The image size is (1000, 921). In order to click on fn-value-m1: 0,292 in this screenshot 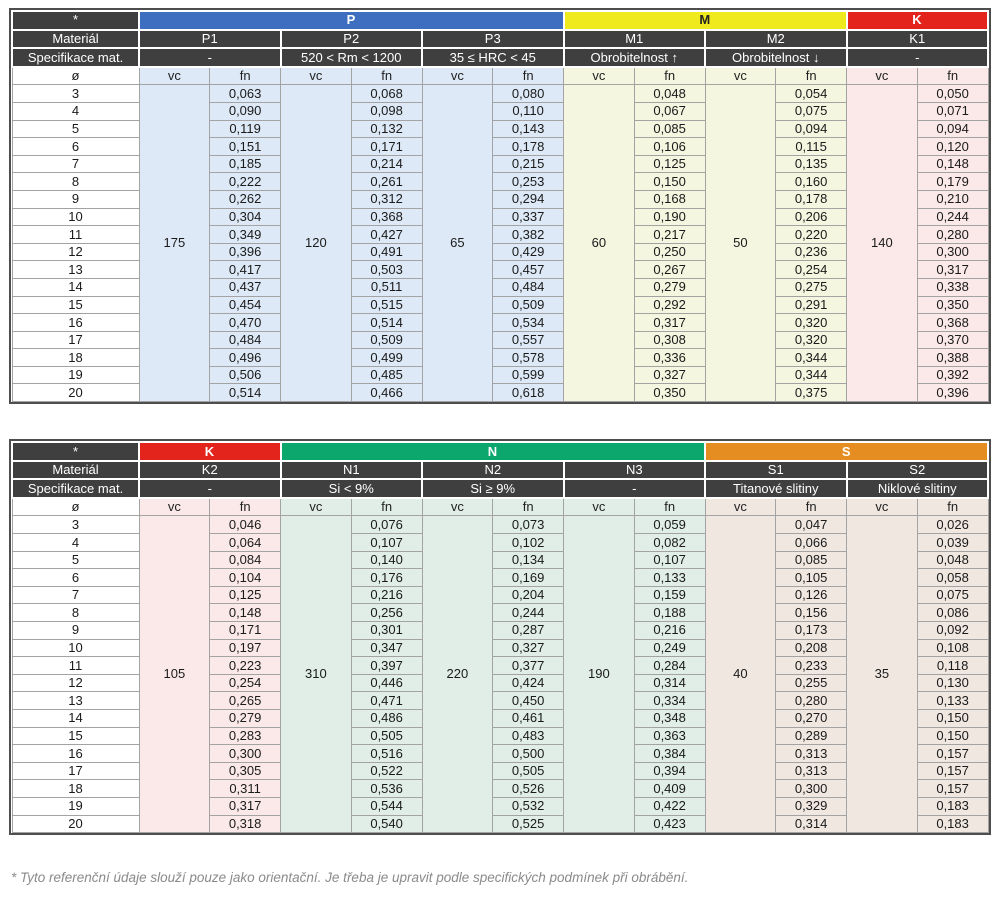, I will do `click(669, 305)`.